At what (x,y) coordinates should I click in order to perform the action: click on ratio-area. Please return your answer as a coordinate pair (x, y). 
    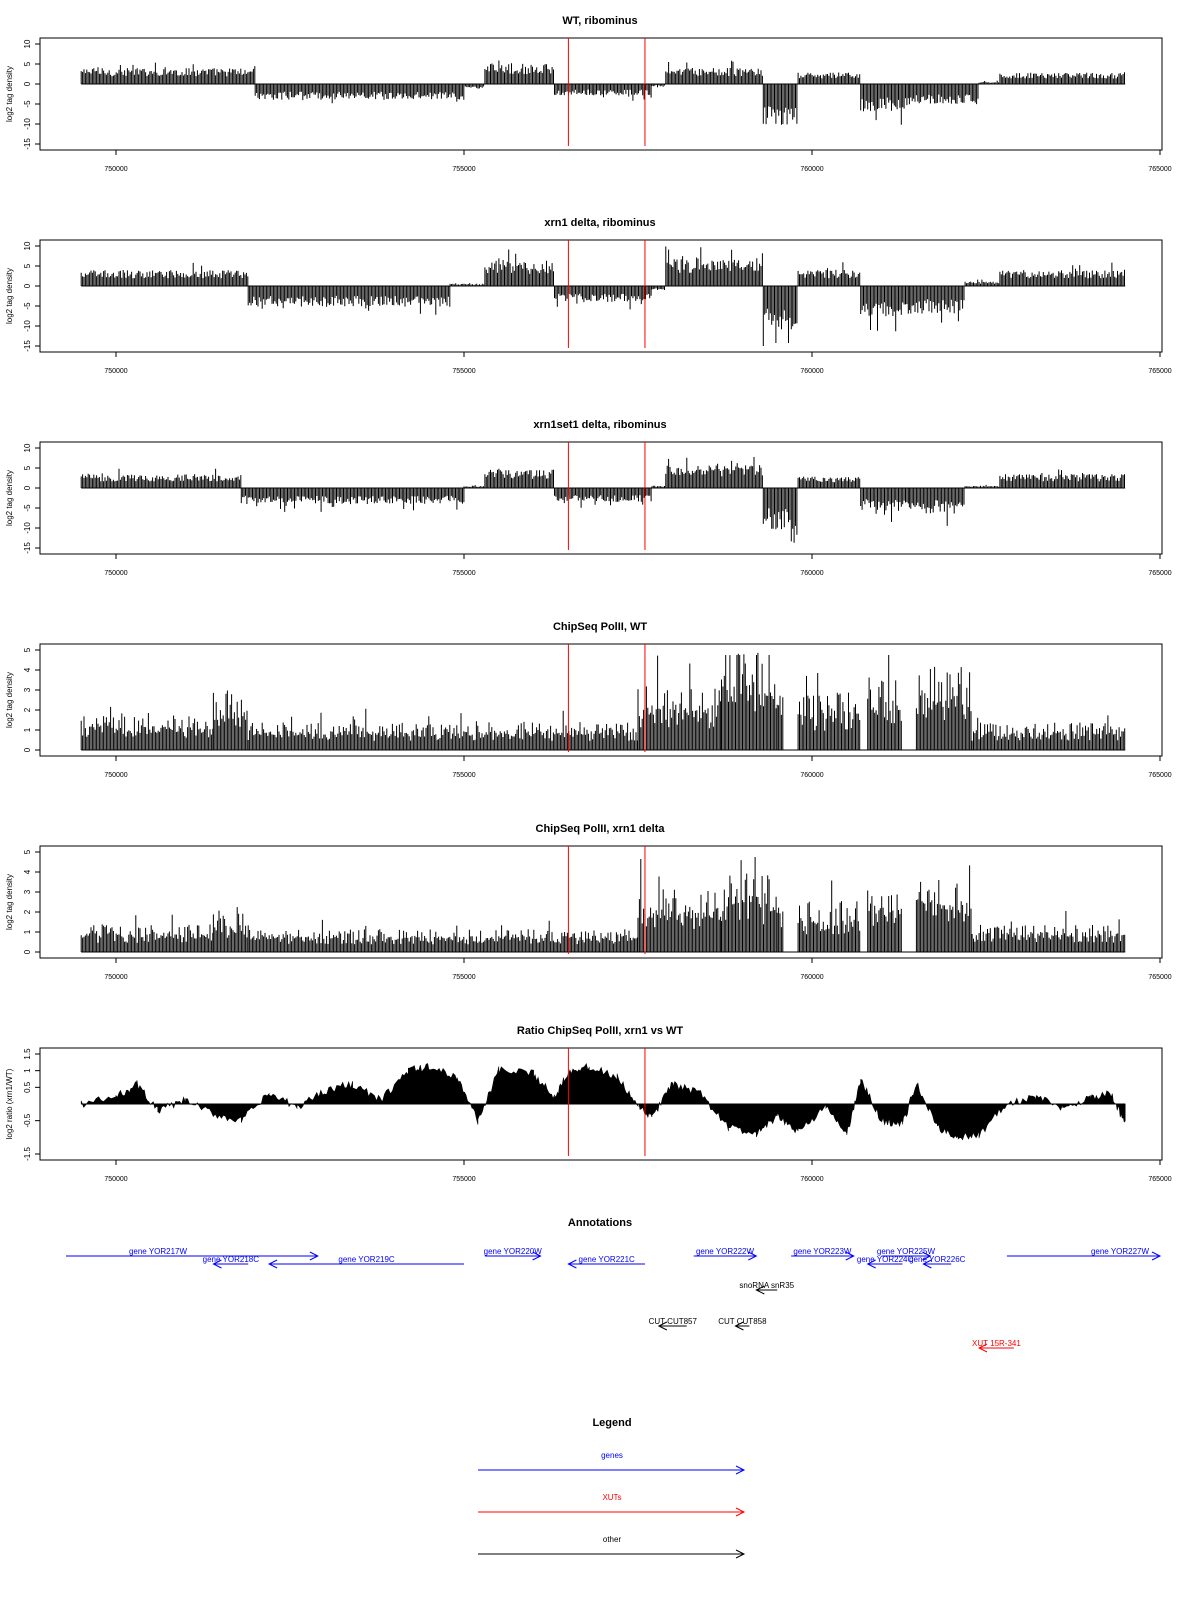
    Looking at the image, I should click on (603, 1101).